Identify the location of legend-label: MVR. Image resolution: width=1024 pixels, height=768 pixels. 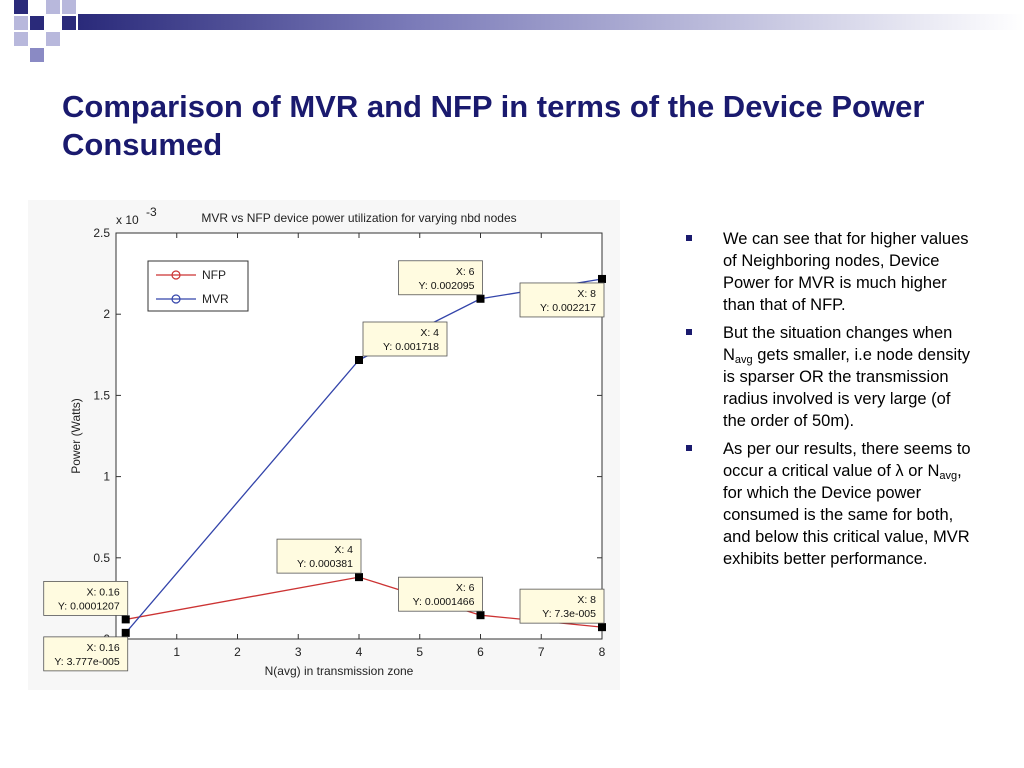
(215, 299).